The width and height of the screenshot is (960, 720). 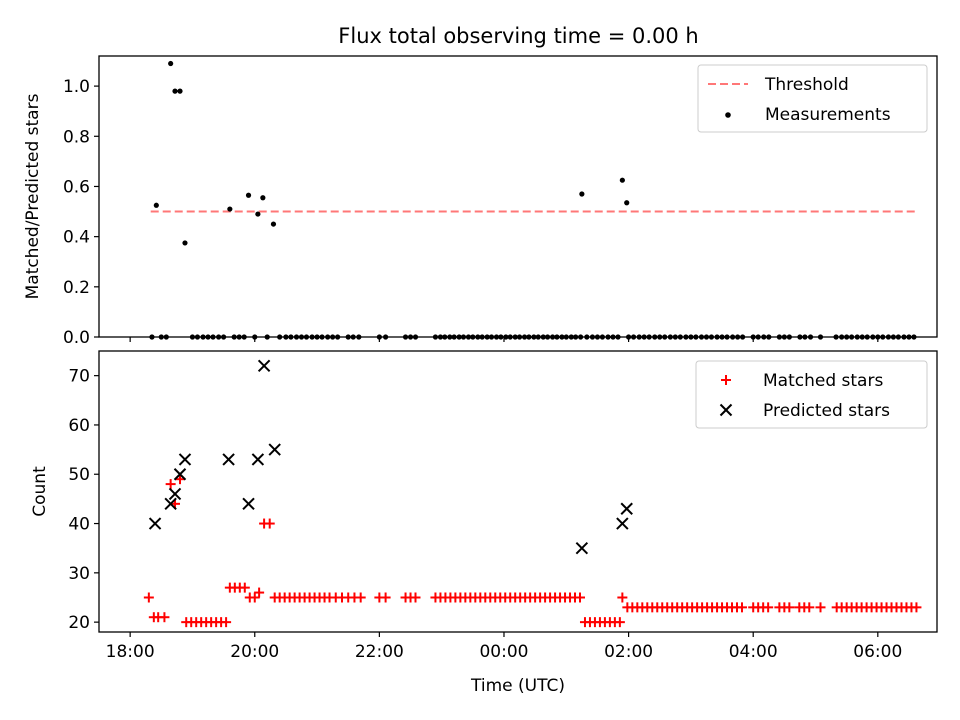 I want to click on bottom-legend: Matched stars Predicted stars, so click(x=811, y=394).